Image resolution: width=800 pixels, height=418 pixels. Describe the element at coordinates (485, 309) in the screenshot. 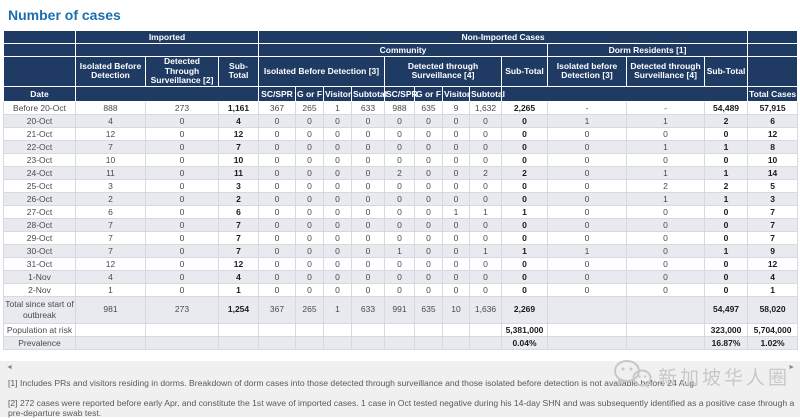

I see `cell-value: 1,636` at that location.